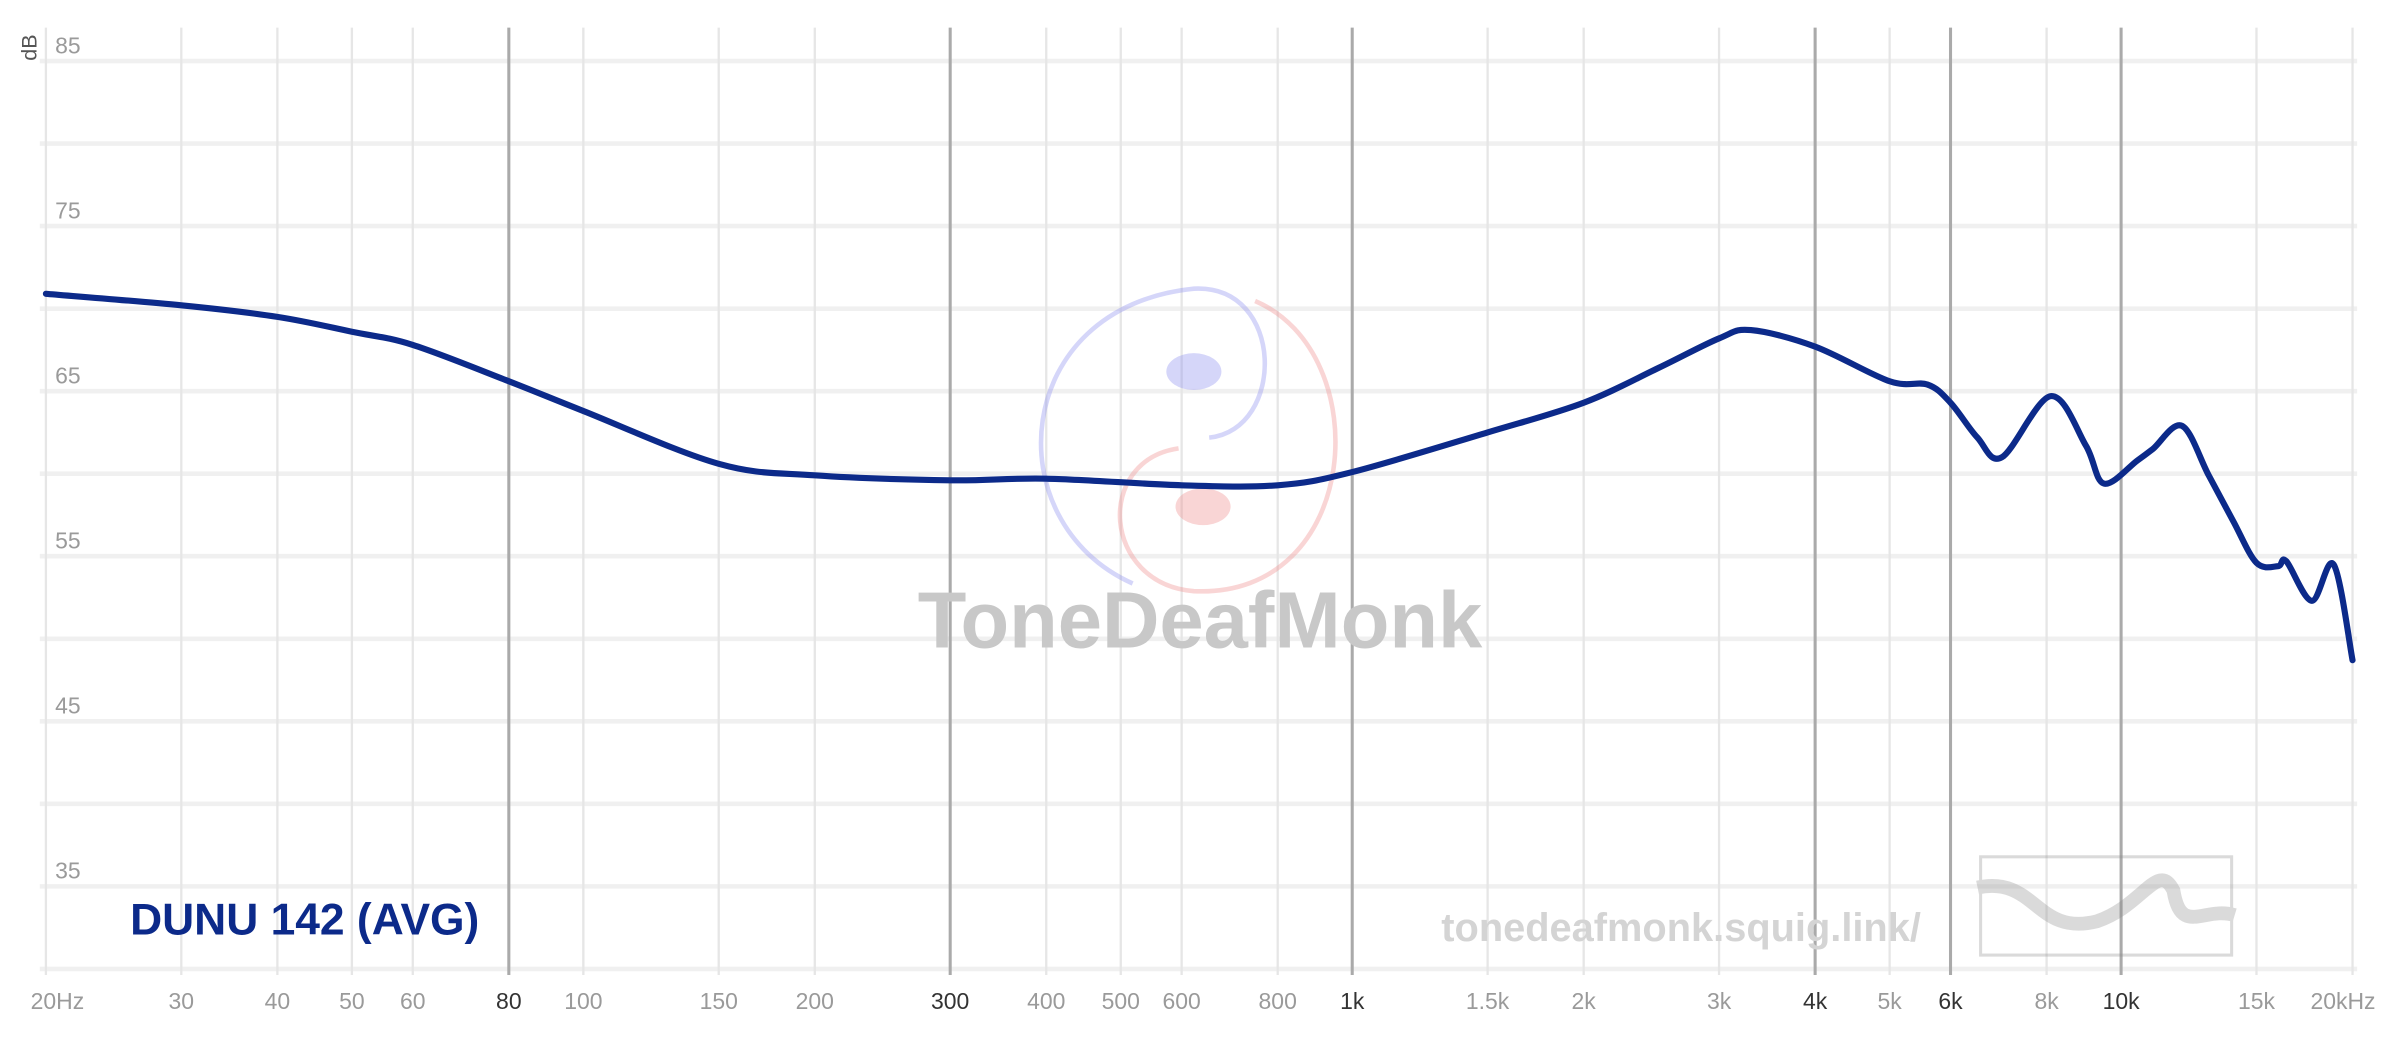 The height and width of the screenshot is (1038, 2400). What do you see at coordinates (1046, 1001) in the screenshot?
I see `x-tick-label: 400` at bounding box center [1046, 1001].